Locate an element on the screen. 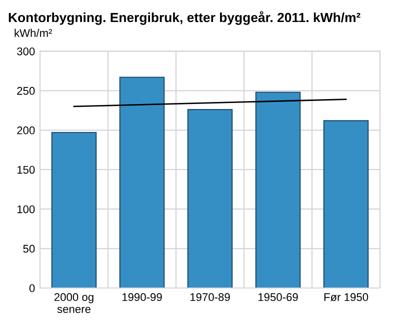 Image resolution: width=400 pixels, height=320 pixels. y-tick-label: 200 is located at coordinates (26, 130).